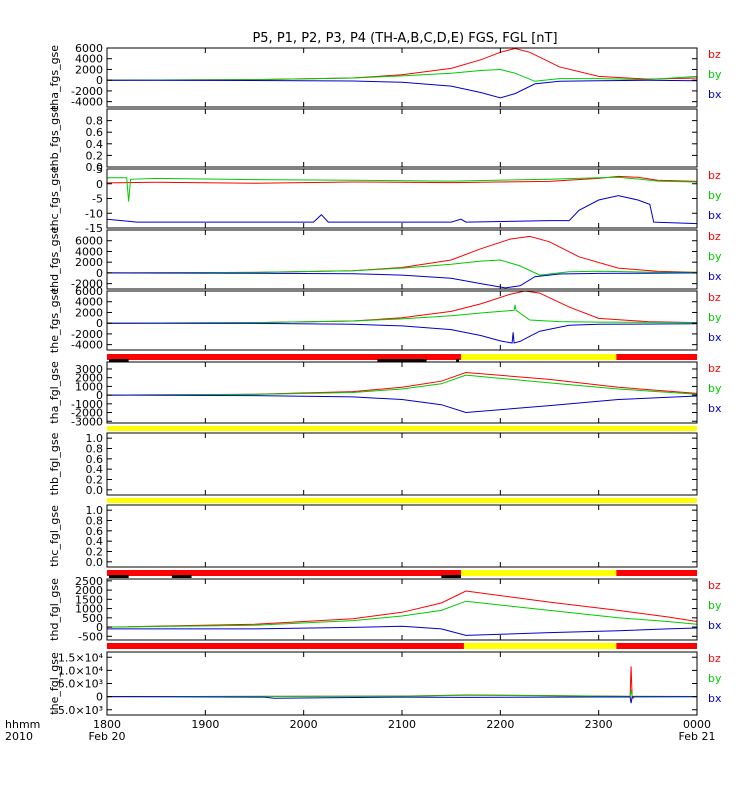 This screenshot has width=750, height=800. I want to click on y-axis-label: thd_fgs_gse, so click(54, 260).